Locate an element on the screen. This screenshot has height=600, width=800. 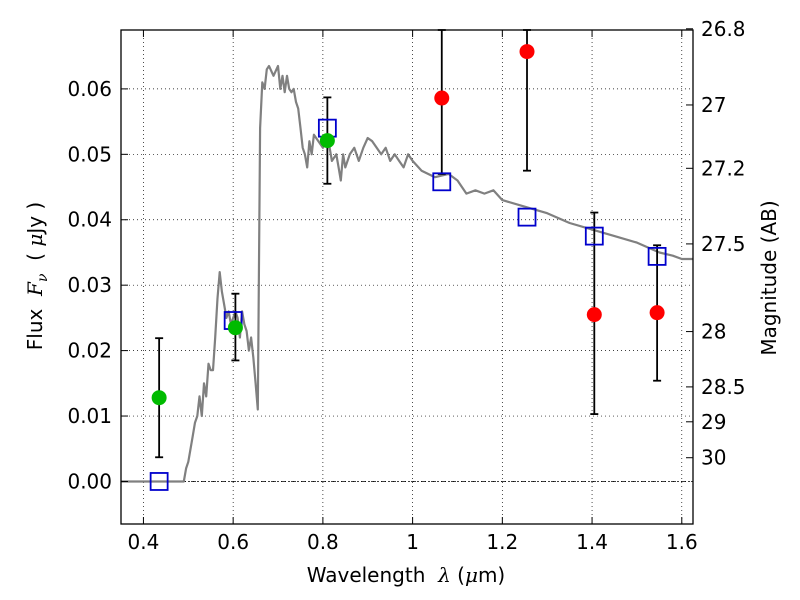
y-tick-label: 0.05 is located at coordinates (89, 154).